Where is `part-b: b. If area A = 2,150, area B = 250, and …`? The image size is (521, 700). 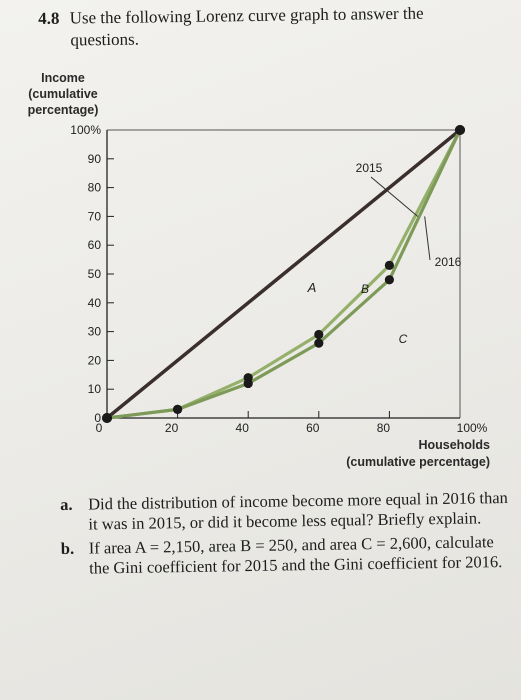
part-b: b. If area A = 2,150, area B = 250, and … is located at coordinates (286, 555).